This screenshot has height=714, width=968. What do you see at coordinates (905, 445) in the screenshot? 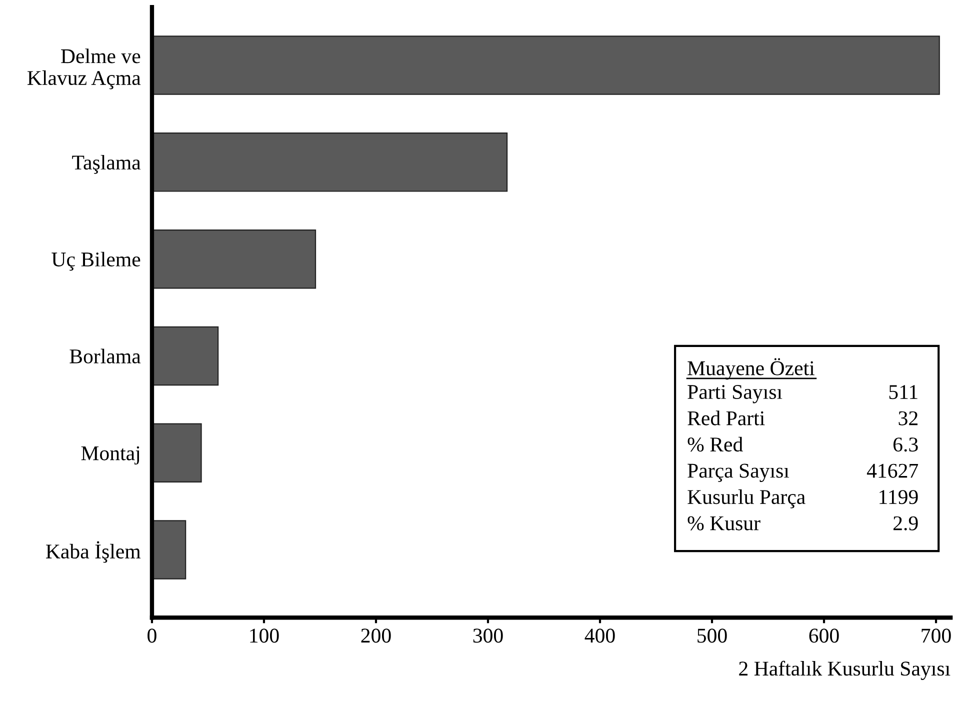
I see `annotation: 6.3` at bounding box center [905, 445].